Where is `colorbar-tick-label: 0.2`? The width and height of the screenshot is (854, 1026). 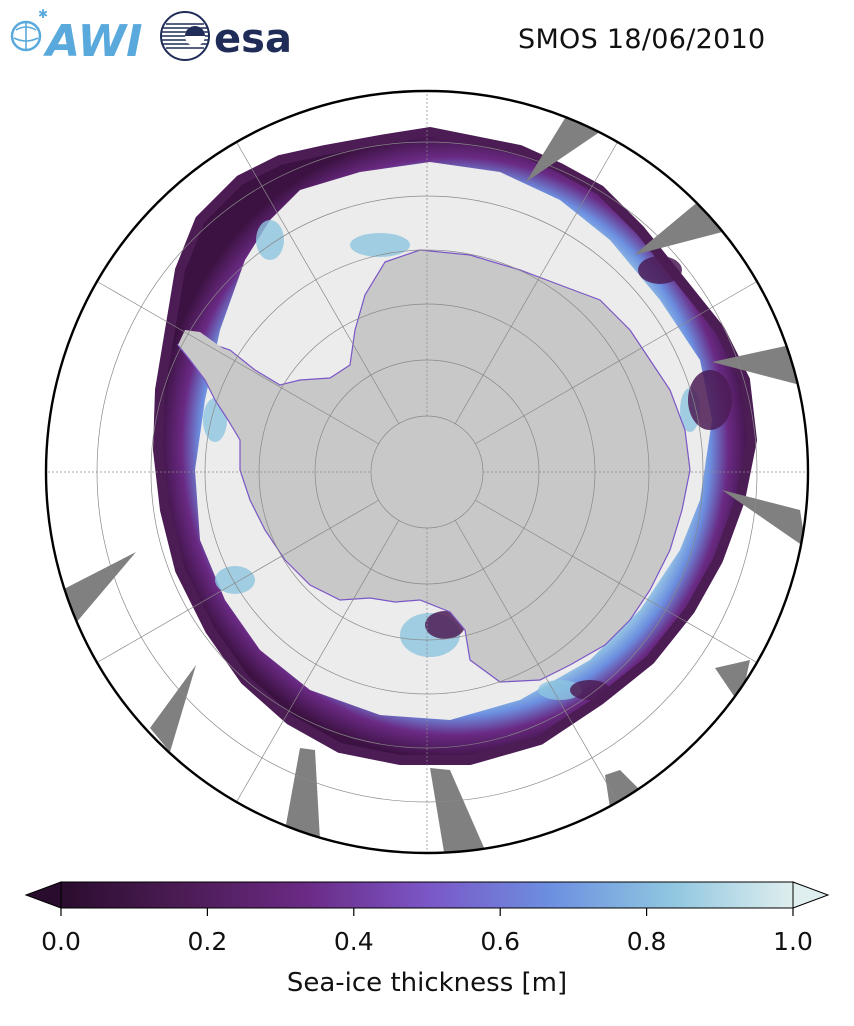 colorbar-tick-label: 0.2 is located at coordinates (208, 941).